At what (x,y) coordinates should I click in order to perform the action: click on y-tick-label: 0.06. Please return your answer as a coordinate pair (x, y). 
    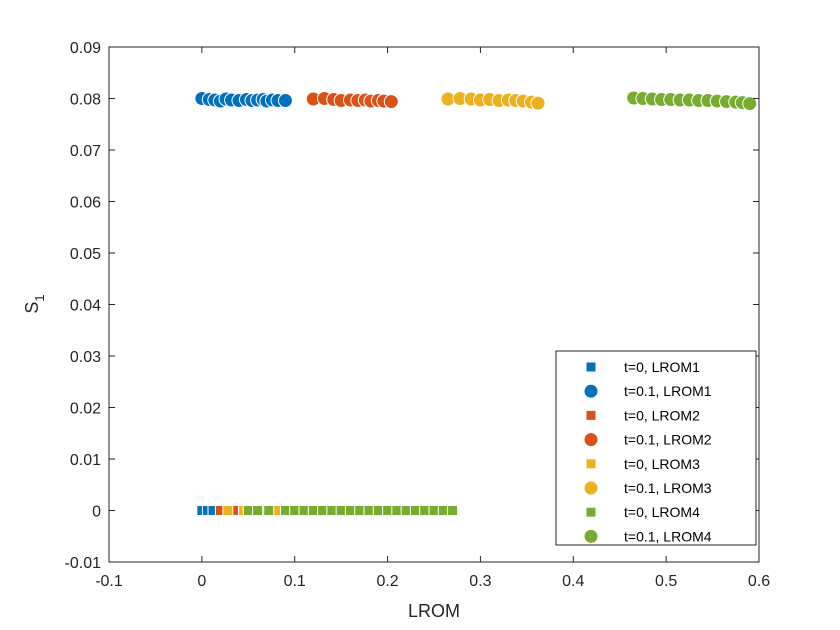
    Looking at the image, I should click on (85, 203).